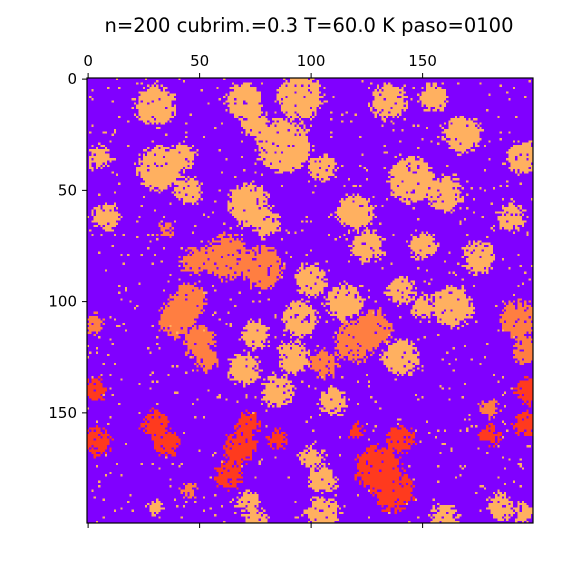  Describe the element at coordinates (311, 61) in the screenshot. I see `x-tick-label: 100` at that location.